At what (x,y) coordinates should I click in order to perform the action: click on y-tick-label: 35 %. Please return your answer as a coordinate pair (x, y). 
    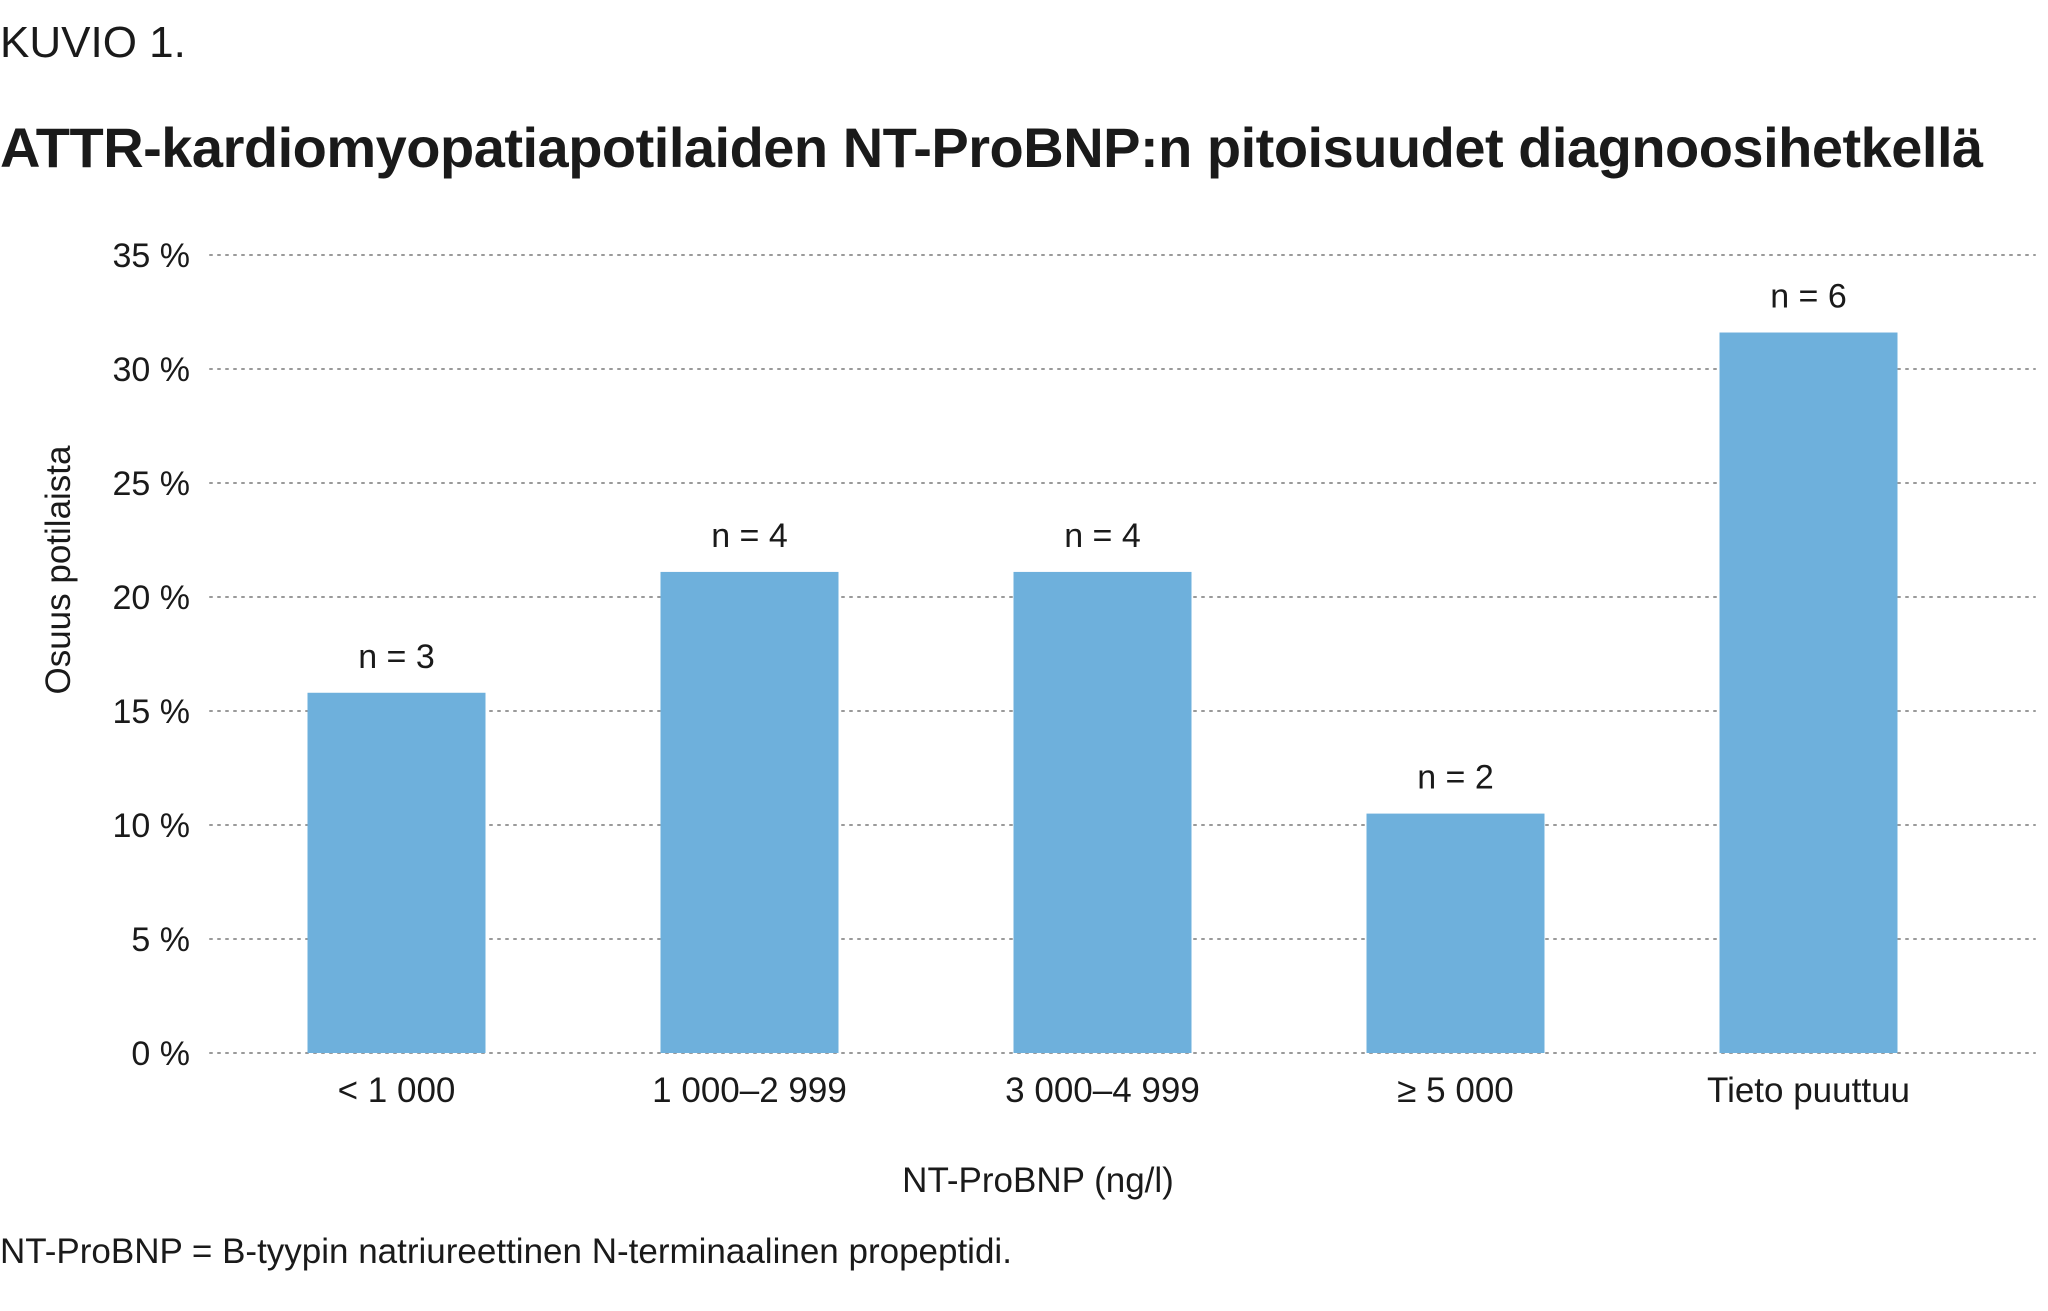
    Looking at the image, I should click on (152, 256).